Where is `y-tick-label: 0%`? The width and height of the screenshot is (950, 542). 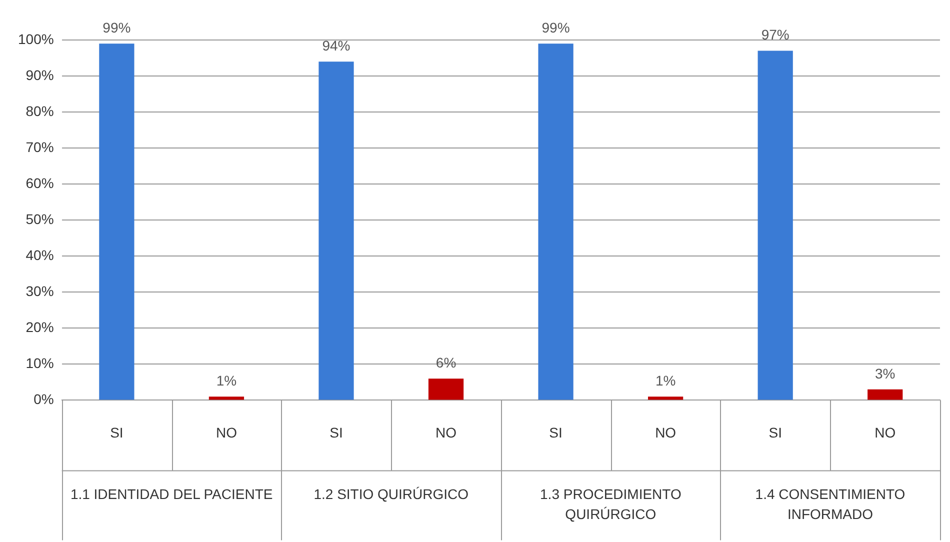 y-tick-label: 0% is located at coordinates (44, 399).